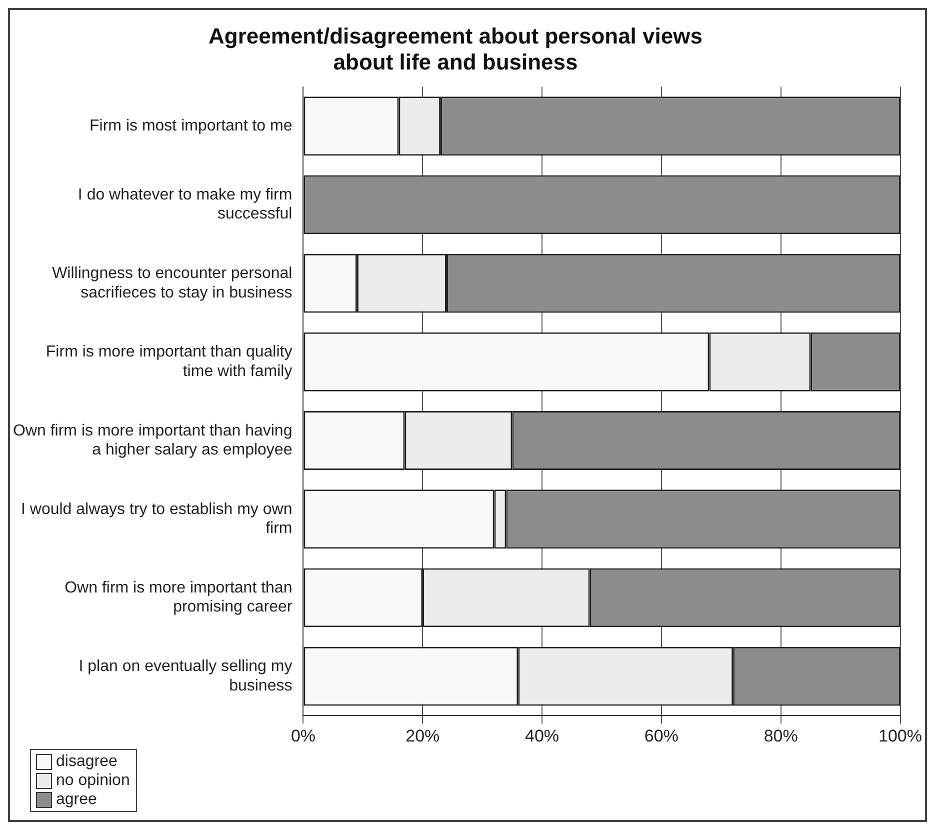 This screenshot has height=832, width=937. Describe the element at coordinates (172, 283) in the screenshot. I see `y-tick-label: Willingness to encounter personal sacrifieces to stay in business` at that location.